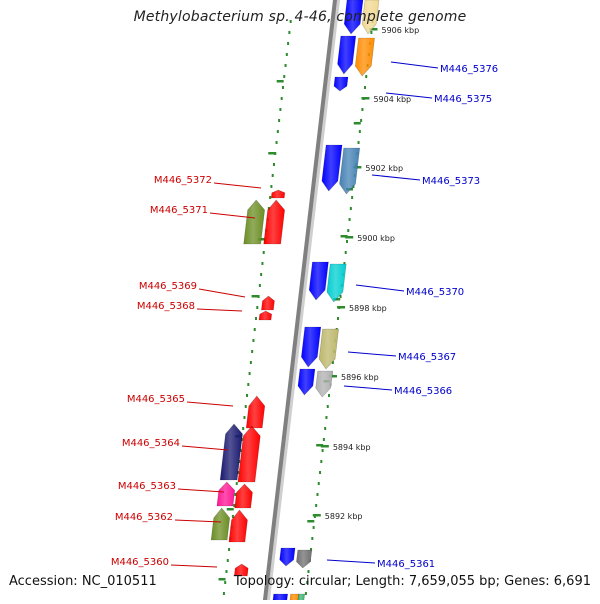 This screenshot has height=604, width=600. Describe the element at coordinates (360, 377) in the screenshot. I see `tick-label: 5896 kbp` at that location.